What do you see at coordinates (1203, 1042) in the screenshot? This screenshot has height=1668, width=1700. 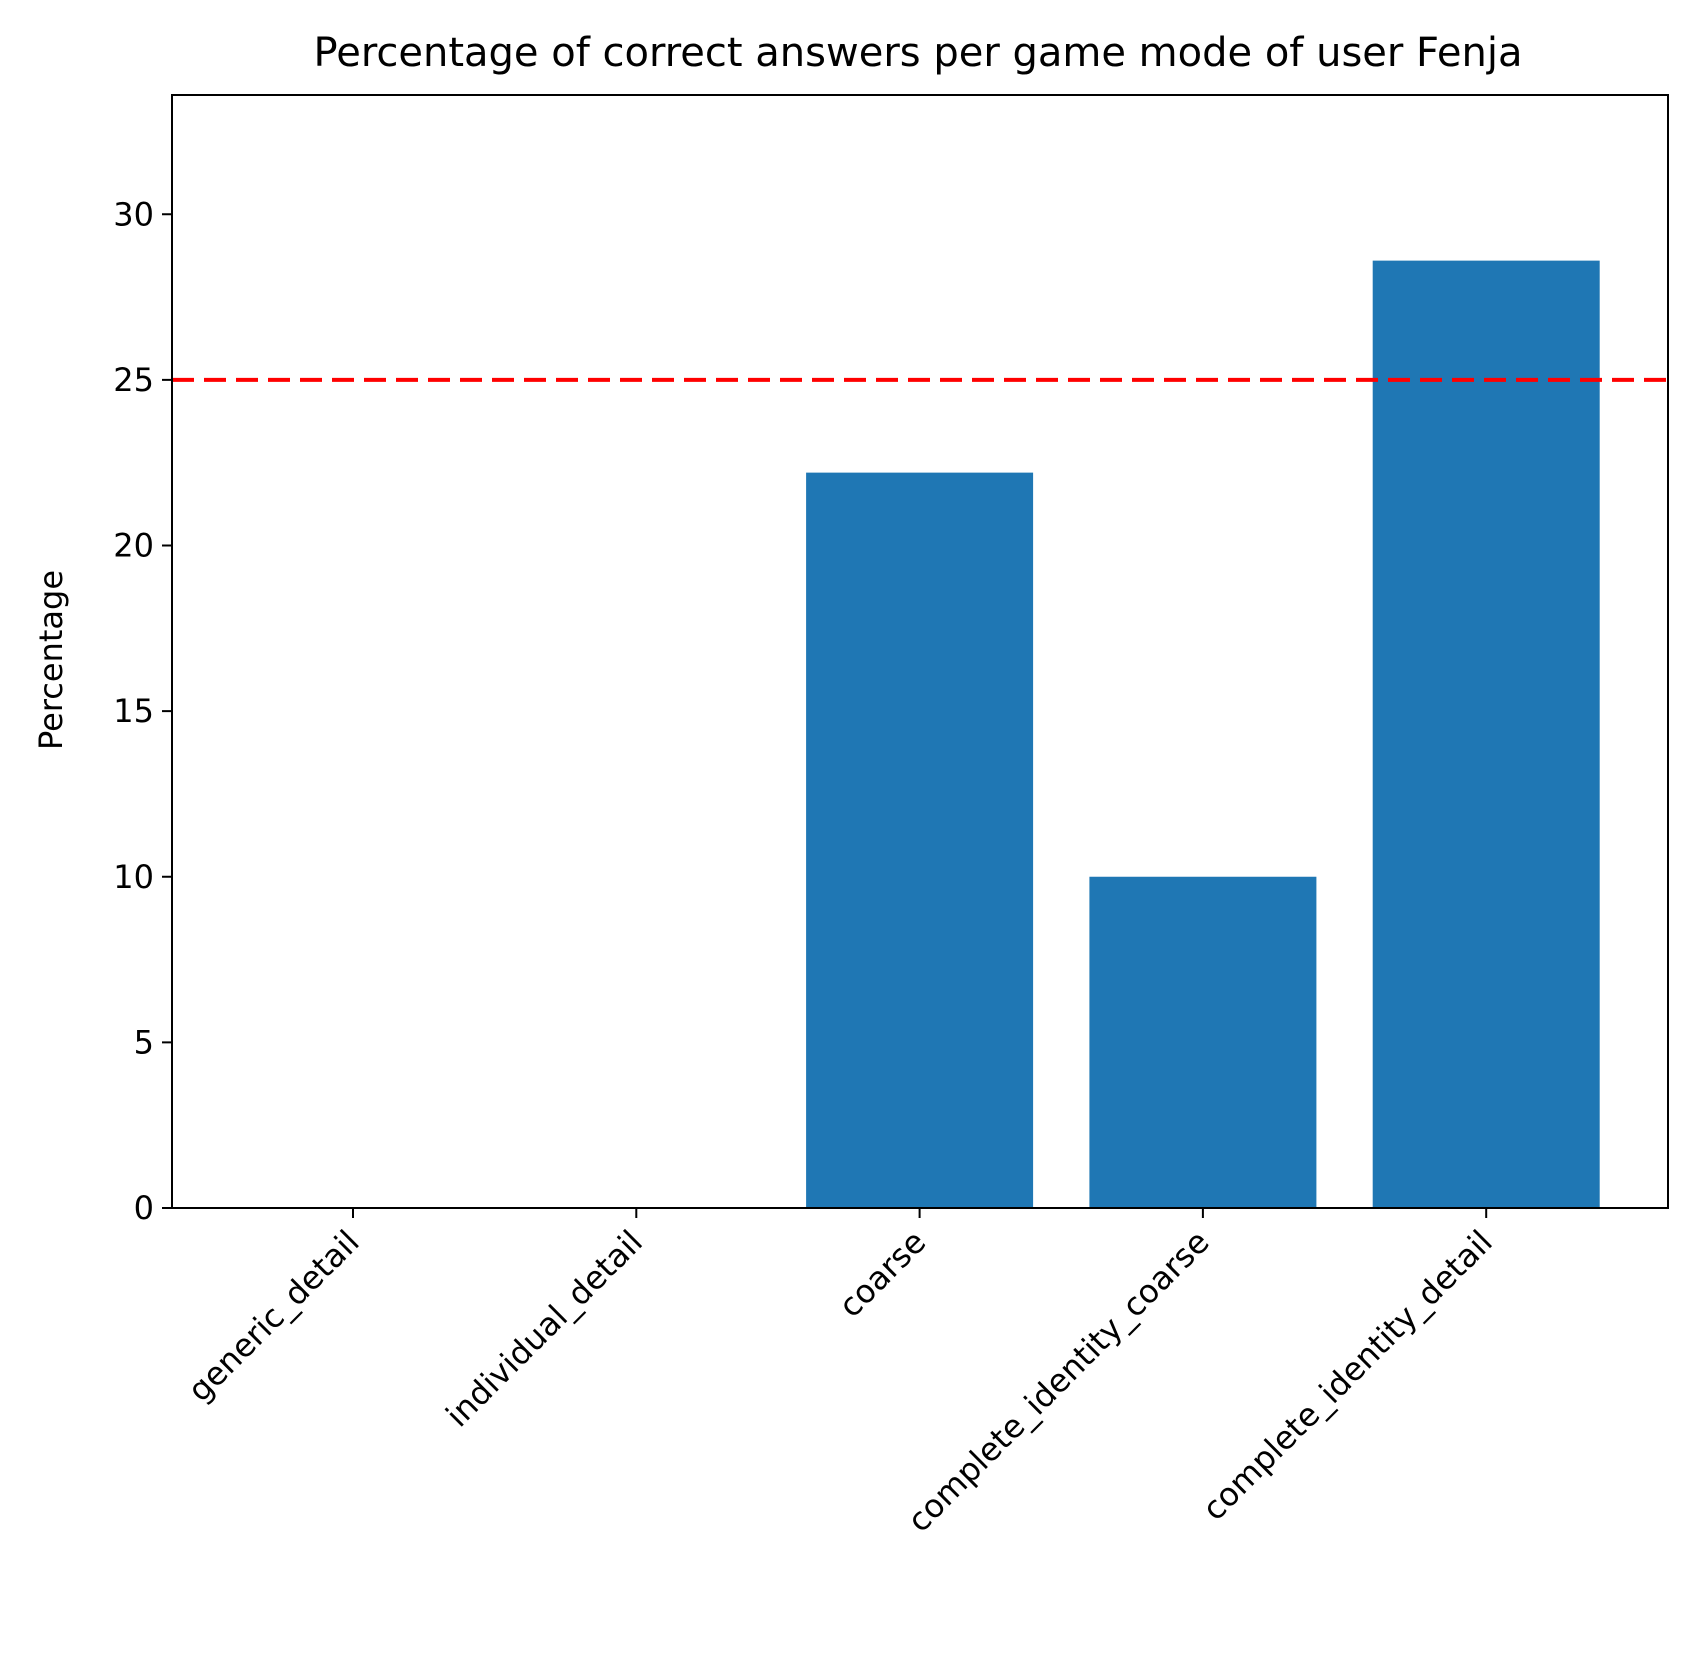 I see `bar-complete_identity_coarse` at bounding box center [1203, 1042].